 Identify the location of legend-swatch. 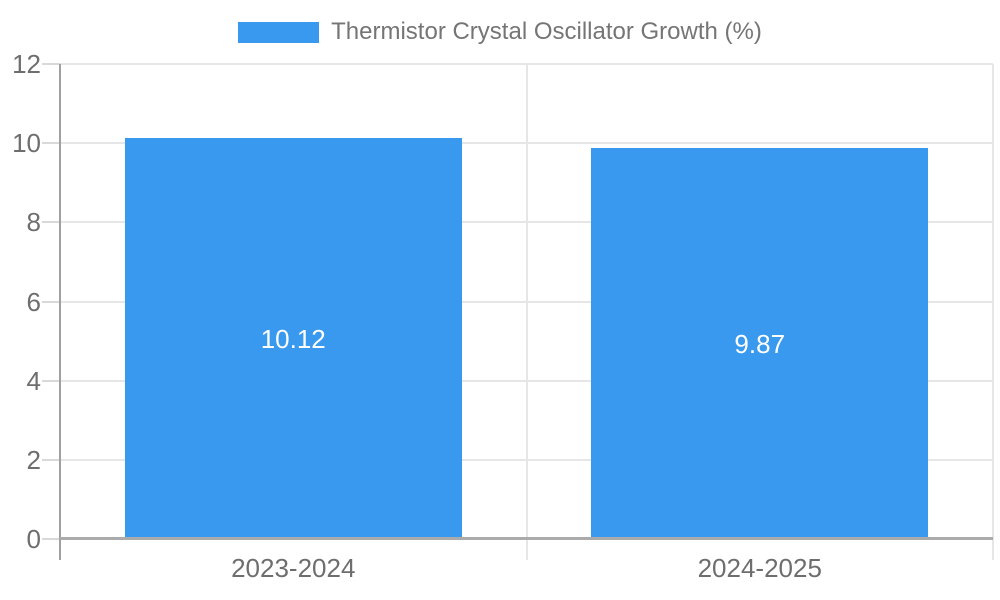
(279, 32).